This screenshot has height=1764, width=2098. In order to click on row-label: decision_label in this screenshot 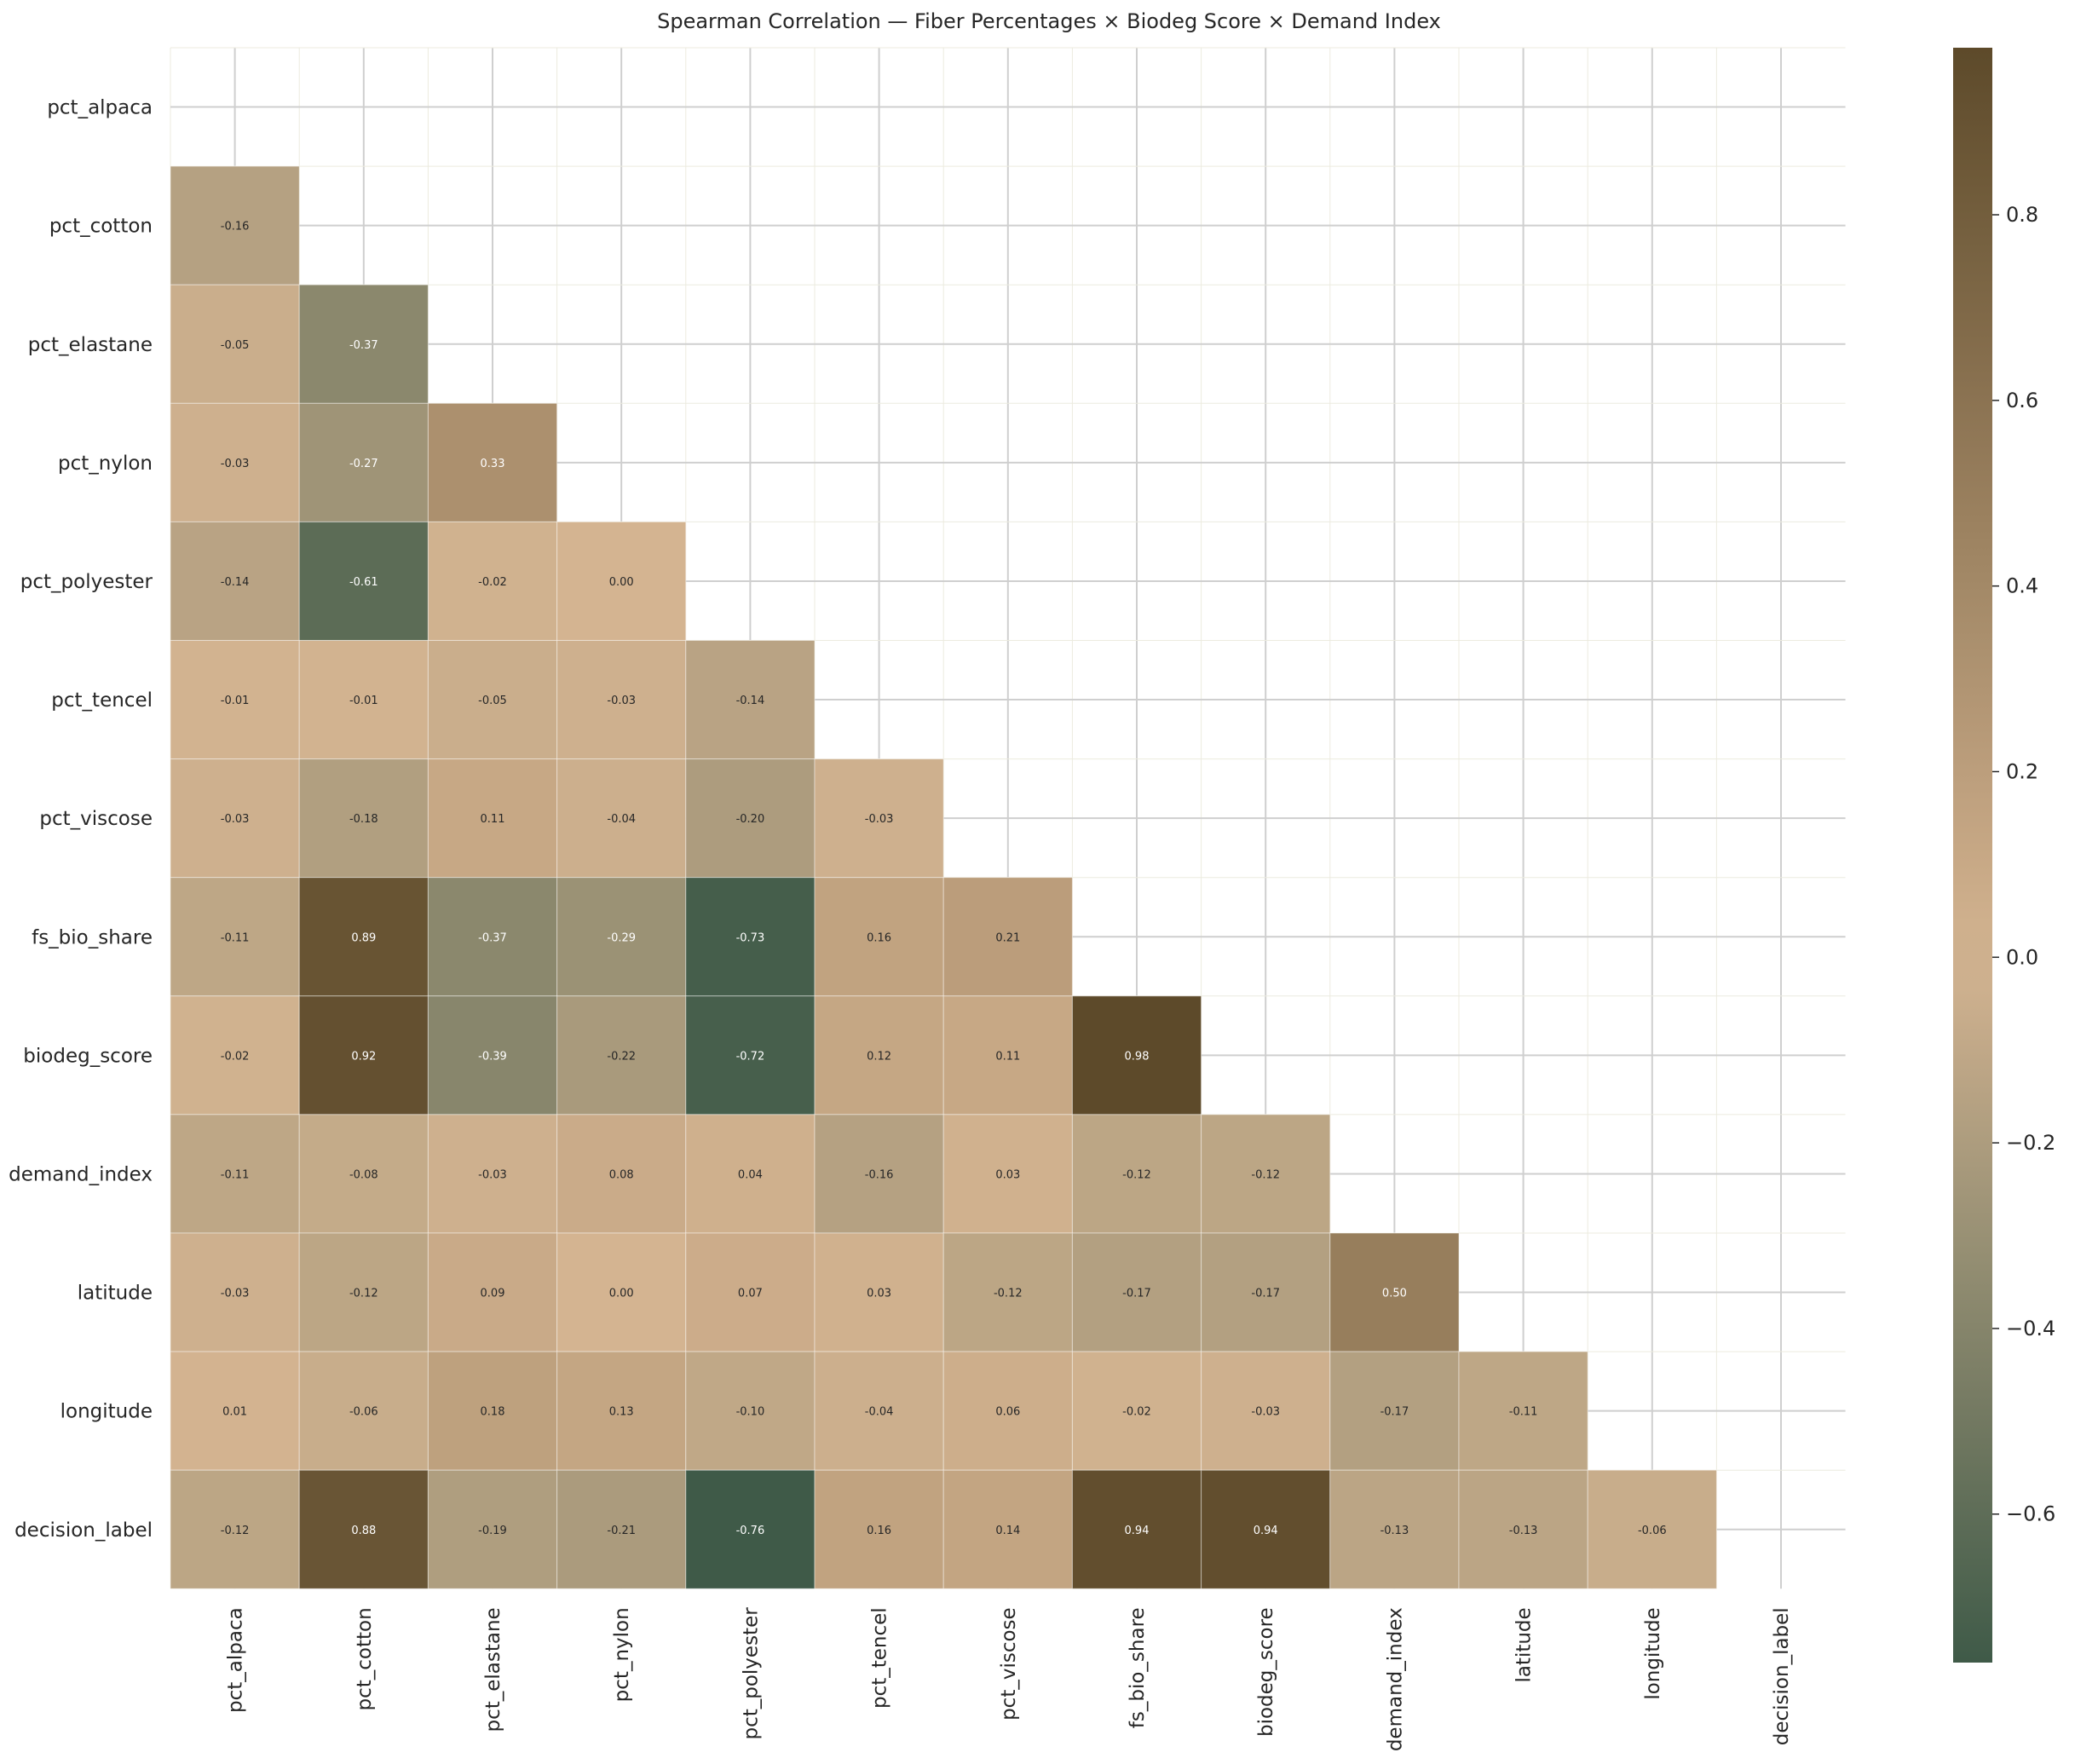, I will do `click(83, 1530)`.